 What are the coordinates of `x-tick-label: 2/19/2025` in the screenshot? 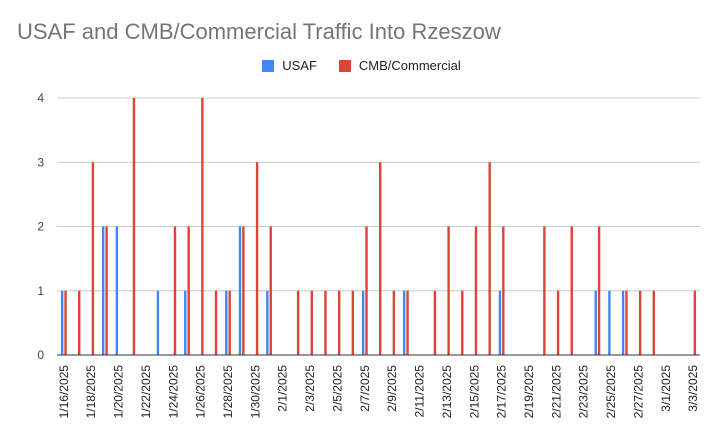 It's located at (529, 392).